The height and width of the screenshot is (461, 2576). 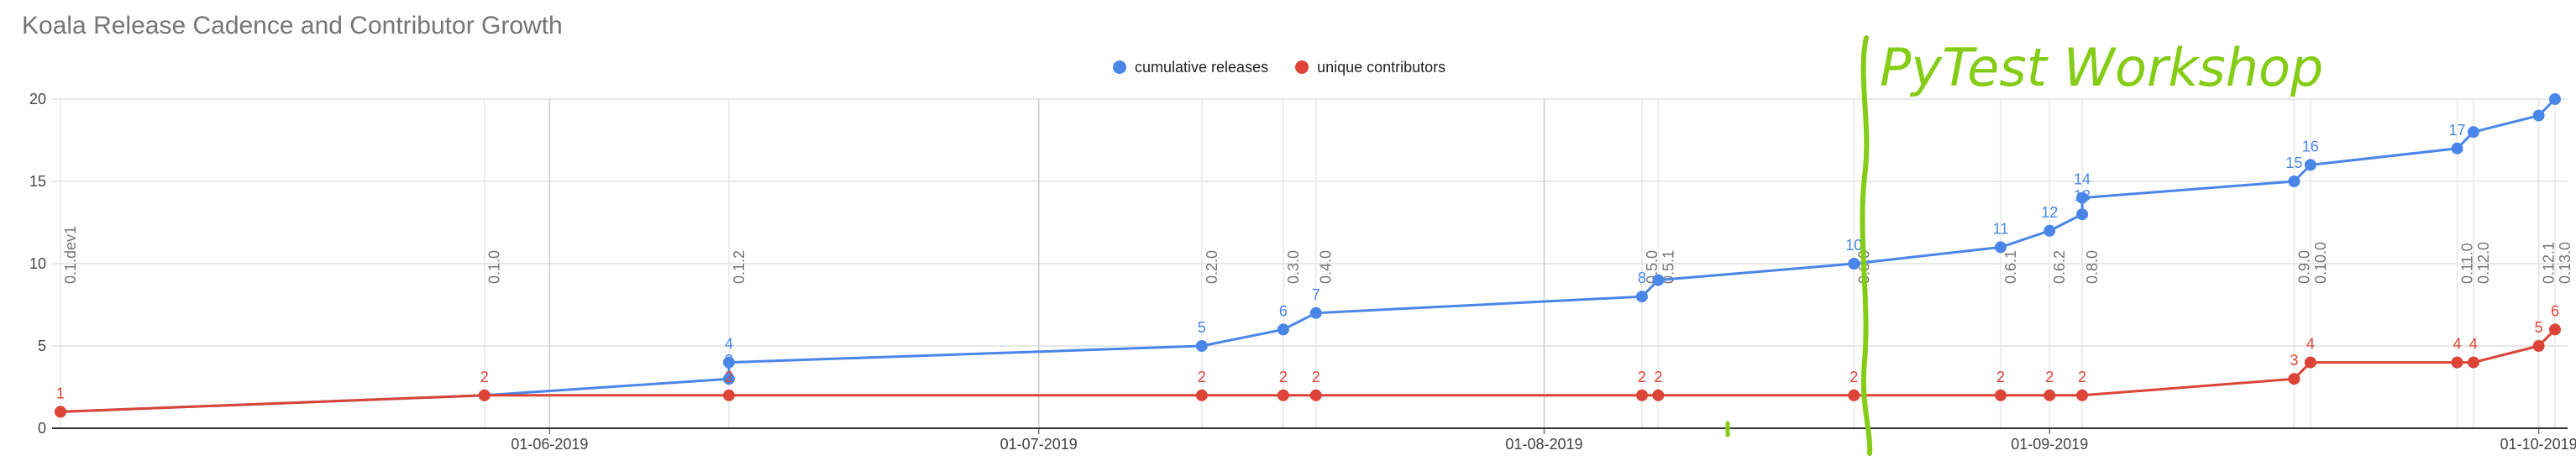 What do you see at coordinates (2101, 67) in the screenshot?
I see `handwritten-note: PyTest Workshop` at bounding box center [2101, 67].